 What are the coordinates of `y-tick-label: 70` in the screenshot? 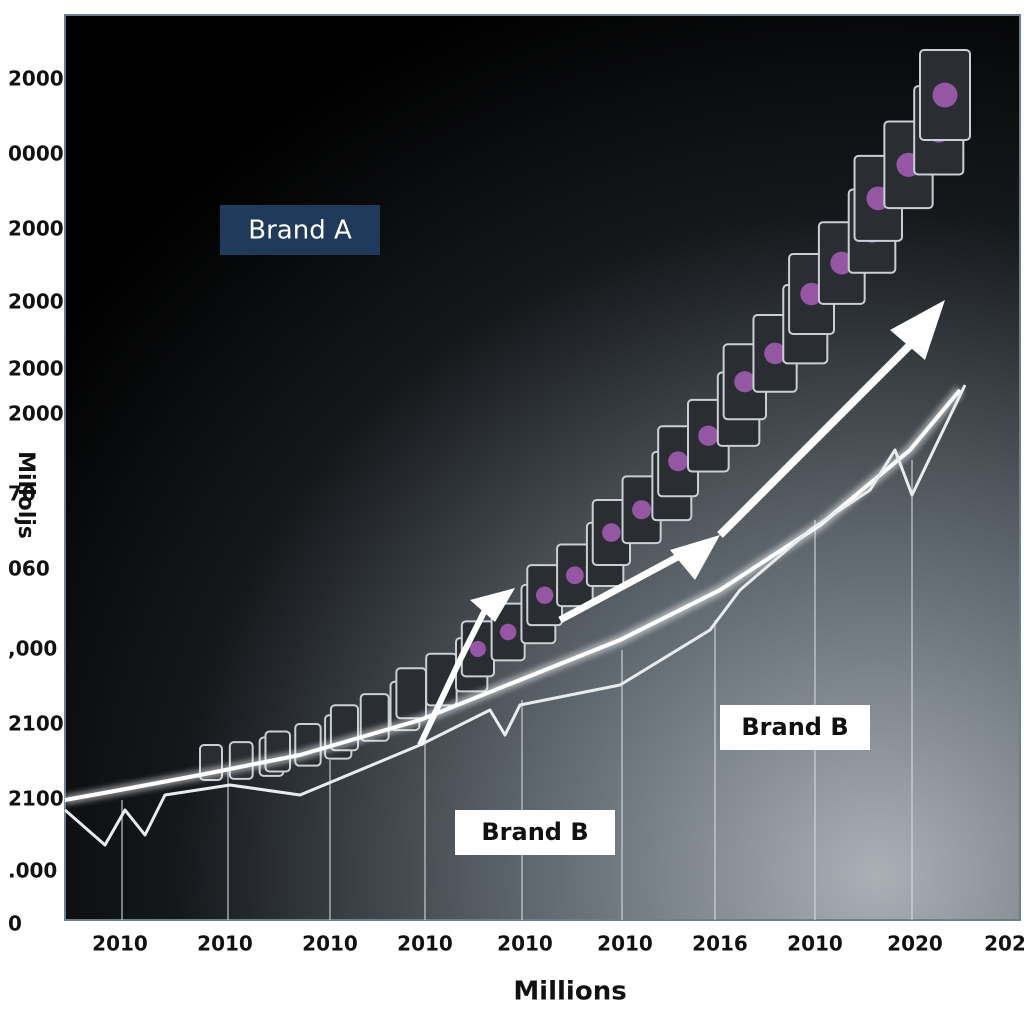 It's located at (22, 494).